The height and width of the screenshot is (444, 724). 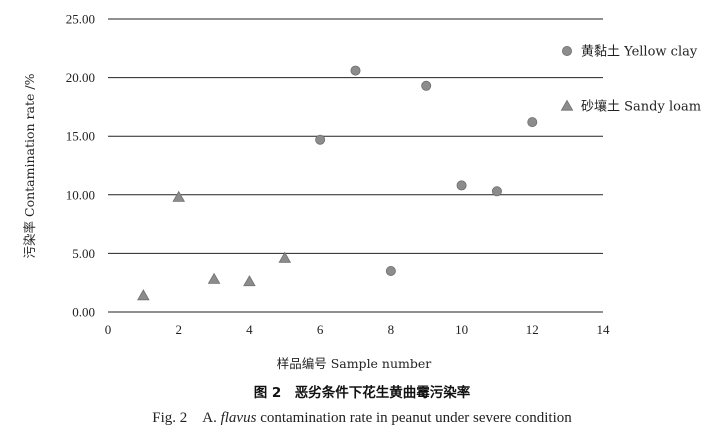 I want to click on y-tick-label: 25.00, so click(x=80, y=19).